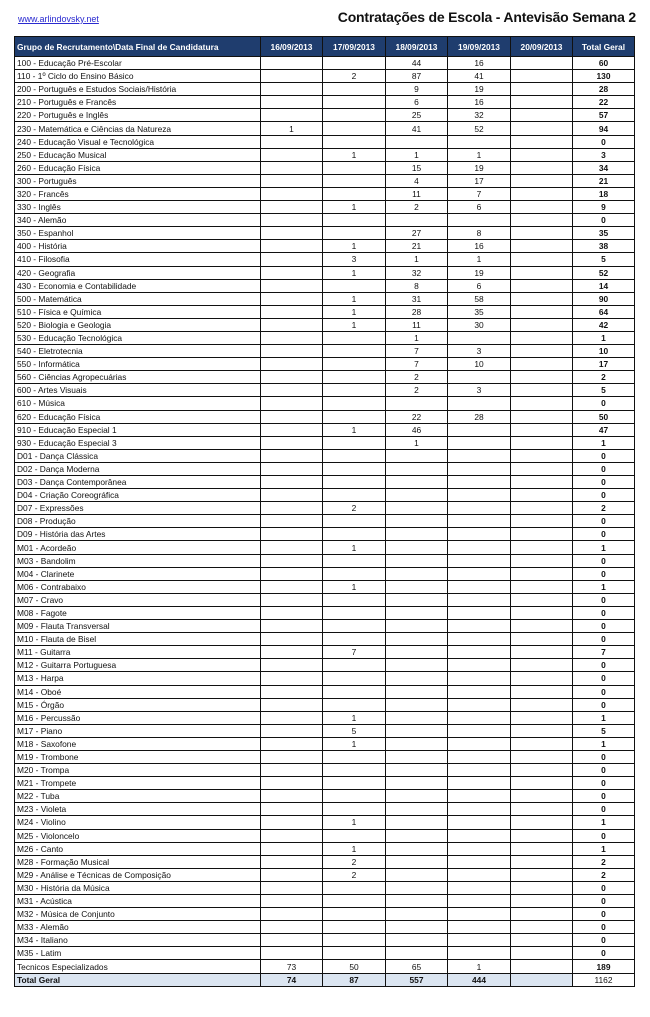  I want to click on value-cell: 25, so click(416, 115).